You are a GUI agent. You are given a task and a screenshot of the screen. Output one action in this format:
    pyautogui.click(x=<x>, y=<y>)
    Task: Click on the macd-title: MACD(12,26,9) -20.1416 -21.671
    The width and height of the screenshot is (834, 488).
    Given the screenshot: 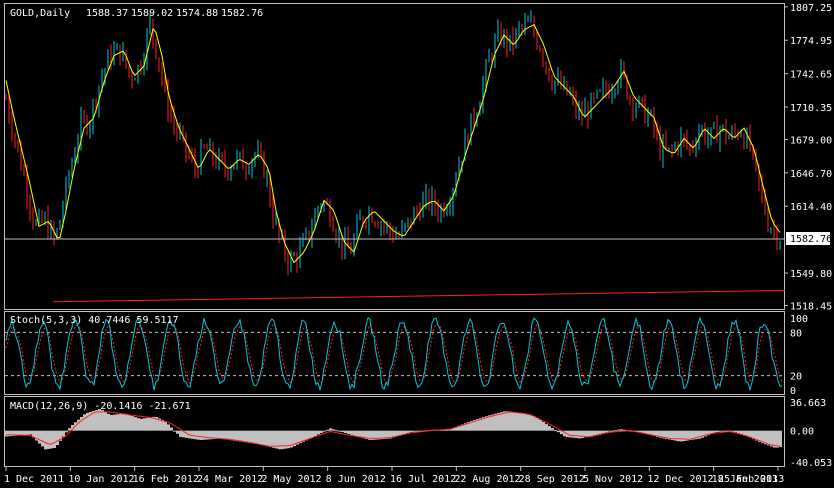 What is the action you would take?
    pyautogui.click(x=100, y=406)
    